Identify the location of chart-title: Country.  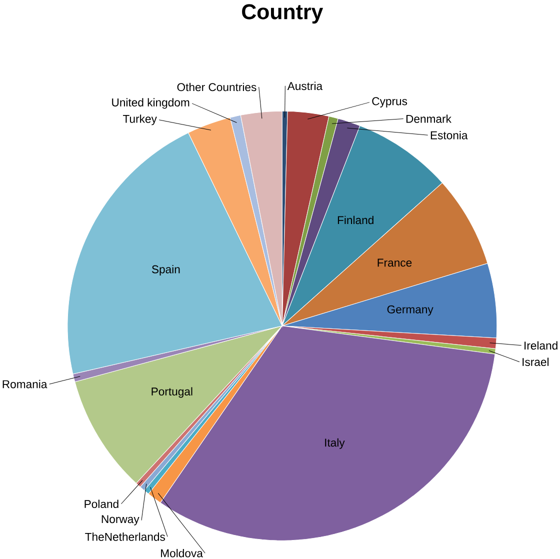
(283, 14).